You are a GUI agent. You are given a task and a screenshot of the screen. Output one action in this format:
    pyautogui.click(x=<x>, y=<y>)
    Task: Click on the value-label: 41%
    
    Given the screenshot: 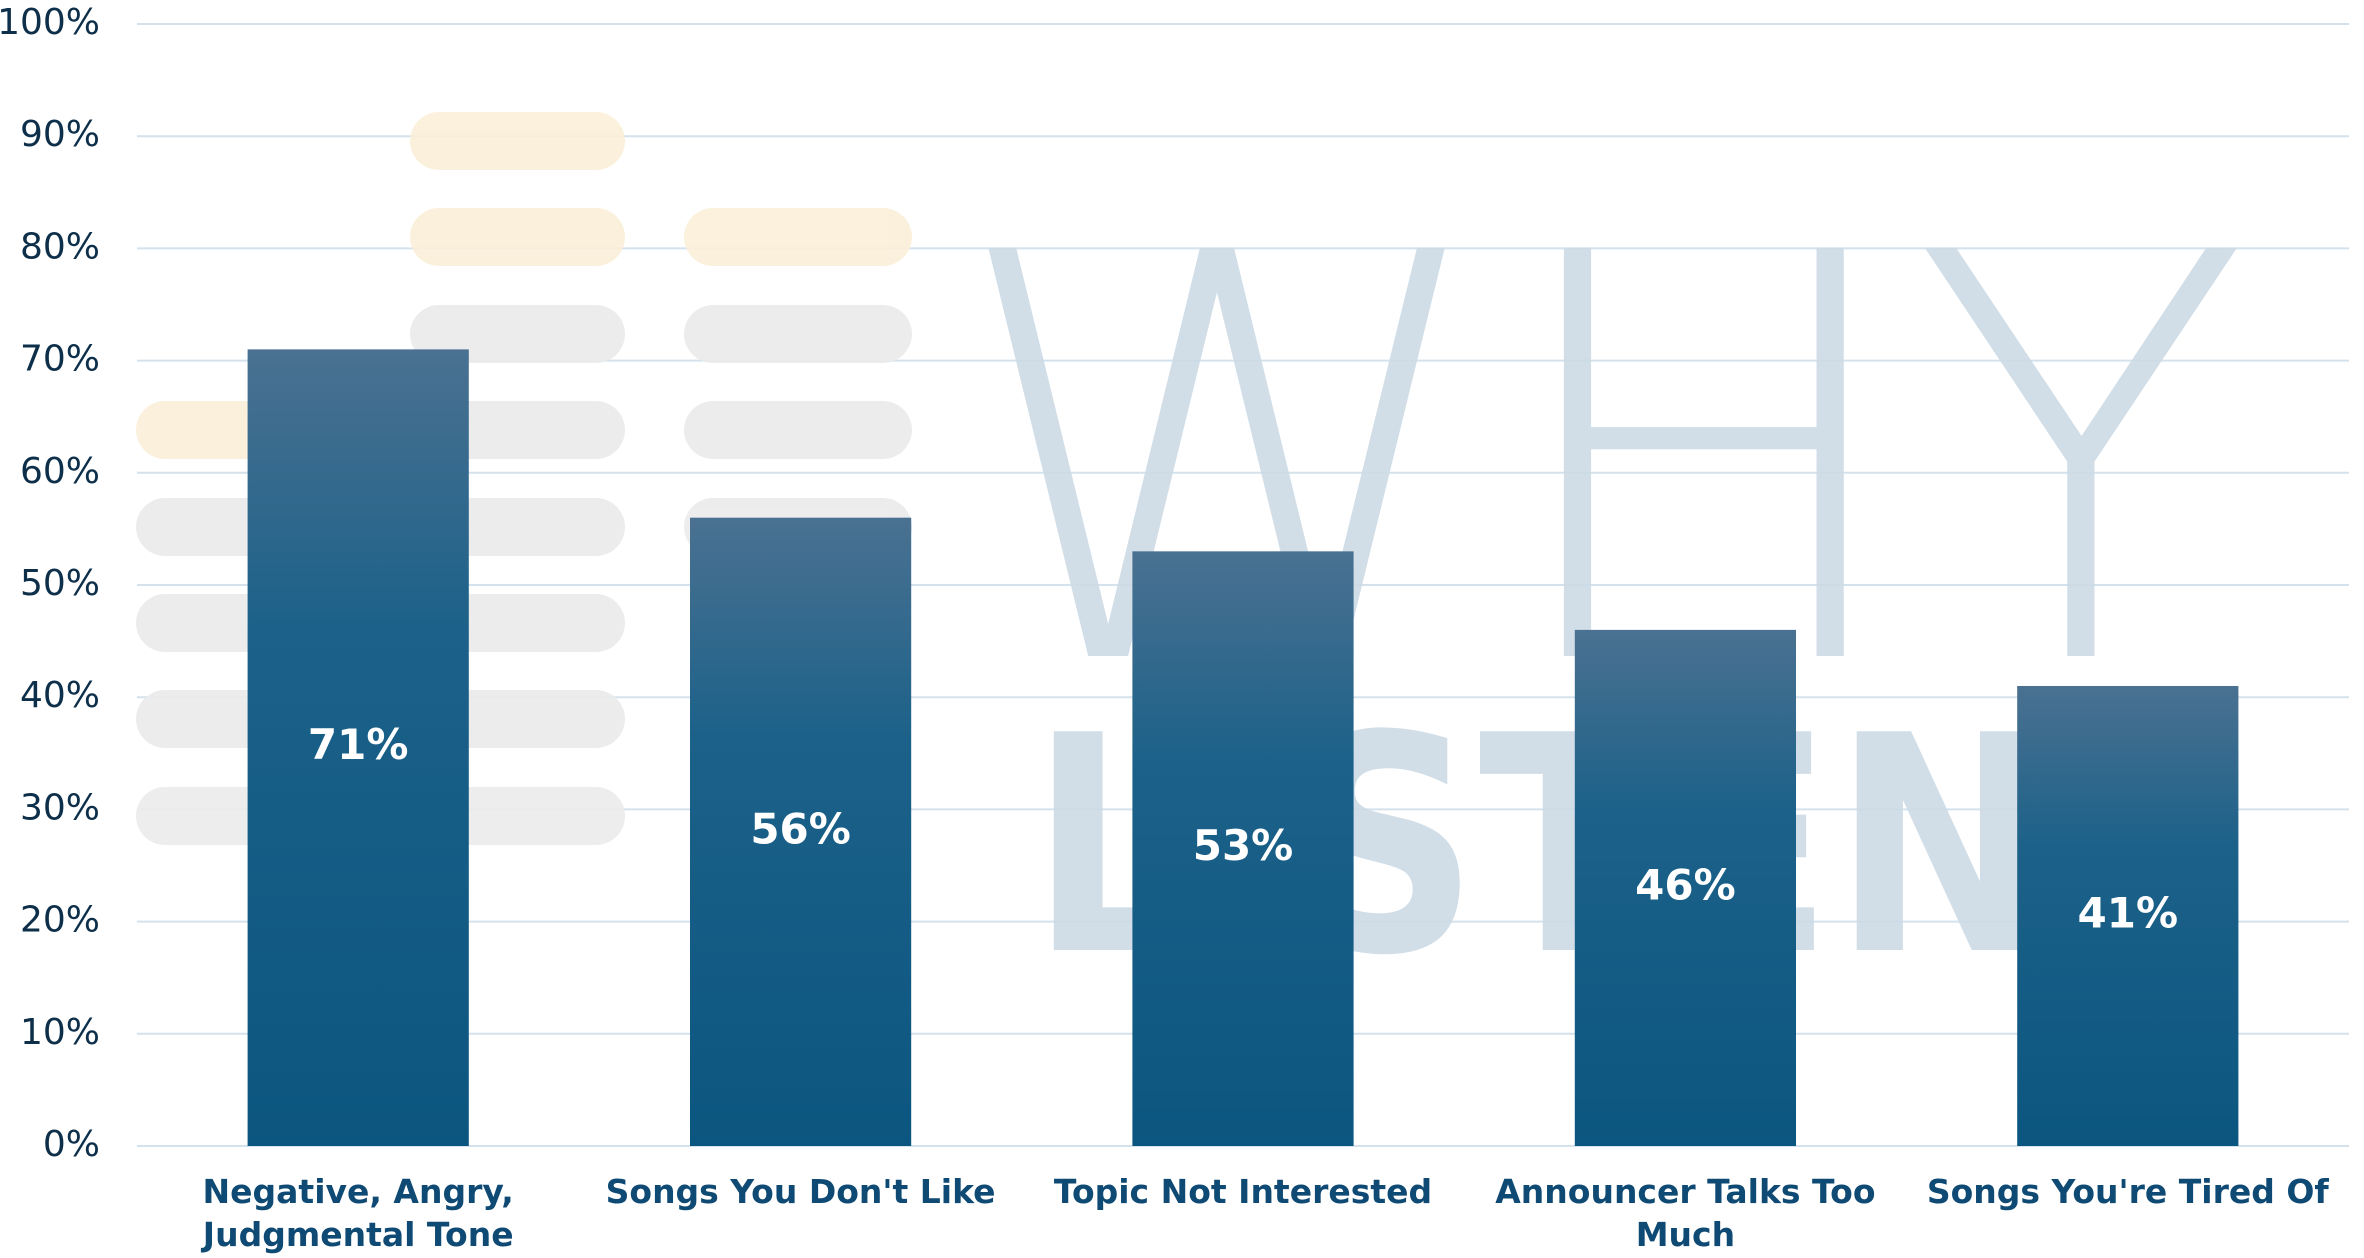 What is the action you would take?
    pyautogui.click(x=2128, y=912)
    